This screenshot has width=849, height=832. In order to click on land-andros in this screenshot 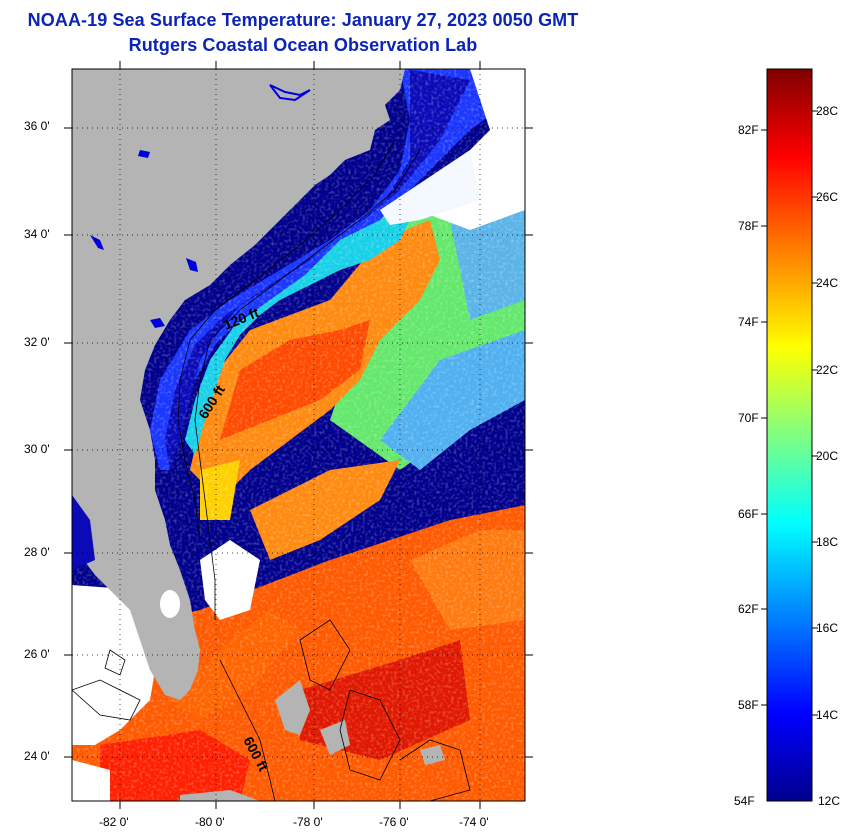, I will do `click(292, 707)`.